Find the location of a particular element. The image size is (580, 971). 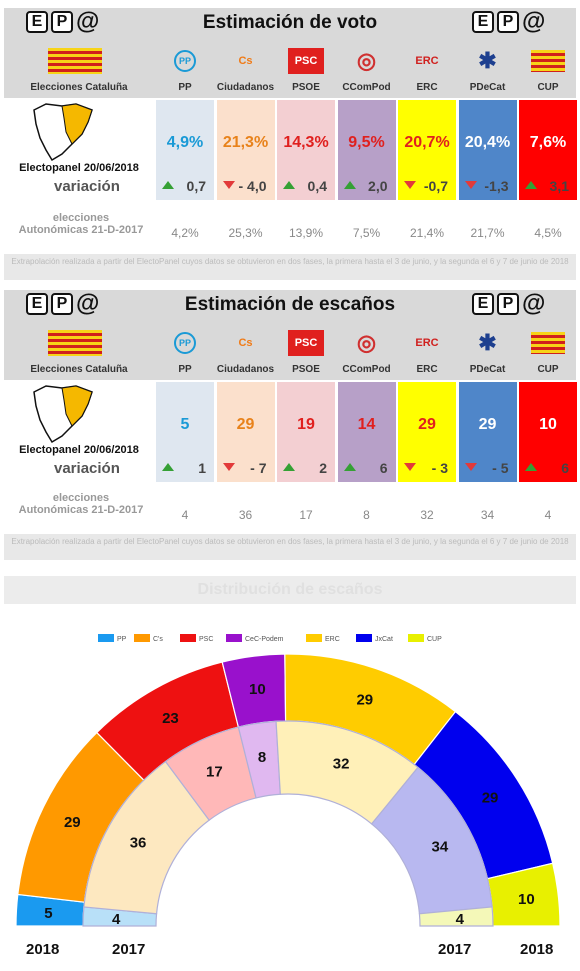

seat-label-2018: 23 is located at coordinates (170, 718).